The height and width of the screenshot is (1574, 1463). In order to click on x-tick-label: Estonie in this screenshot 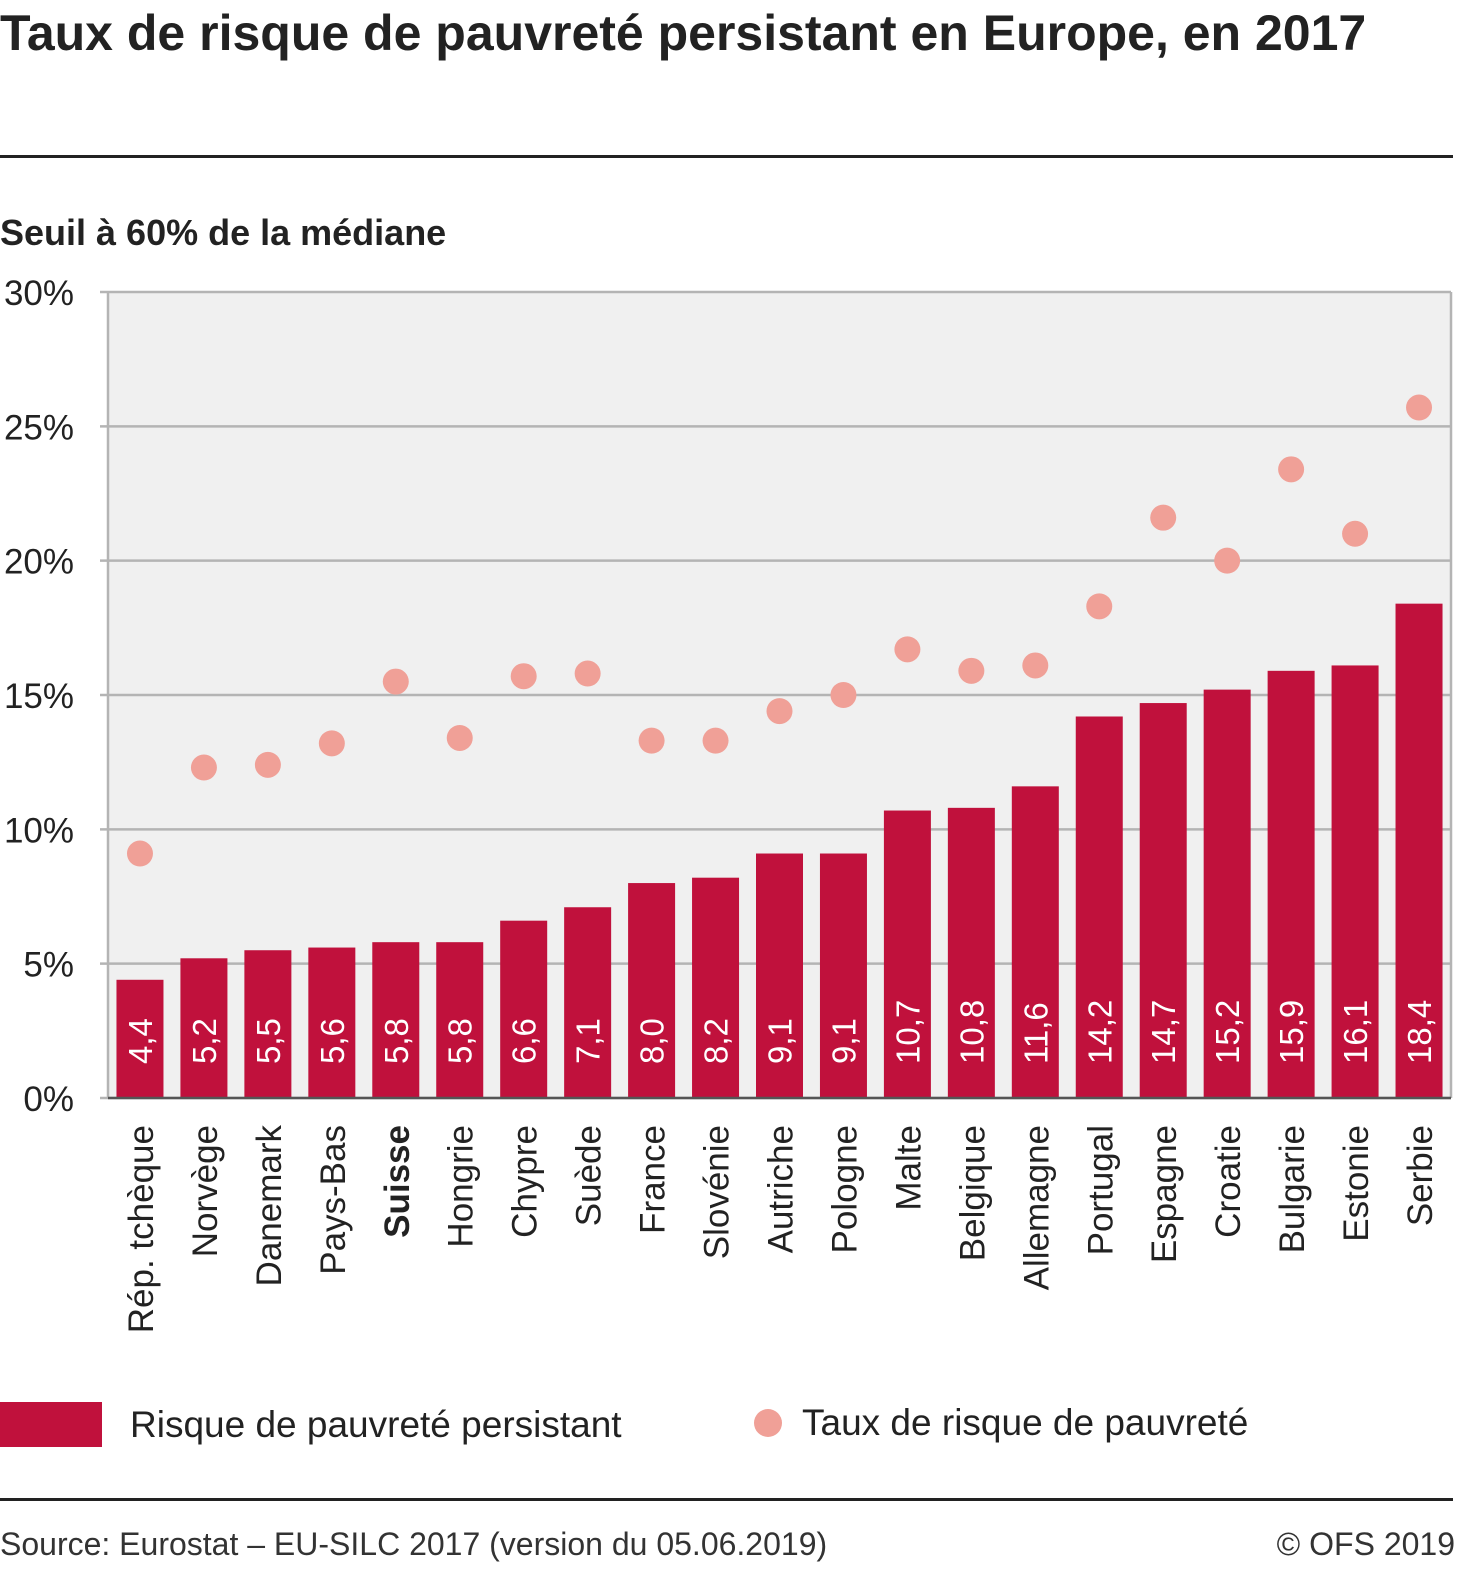, I will do `click(1356, 1183)`.